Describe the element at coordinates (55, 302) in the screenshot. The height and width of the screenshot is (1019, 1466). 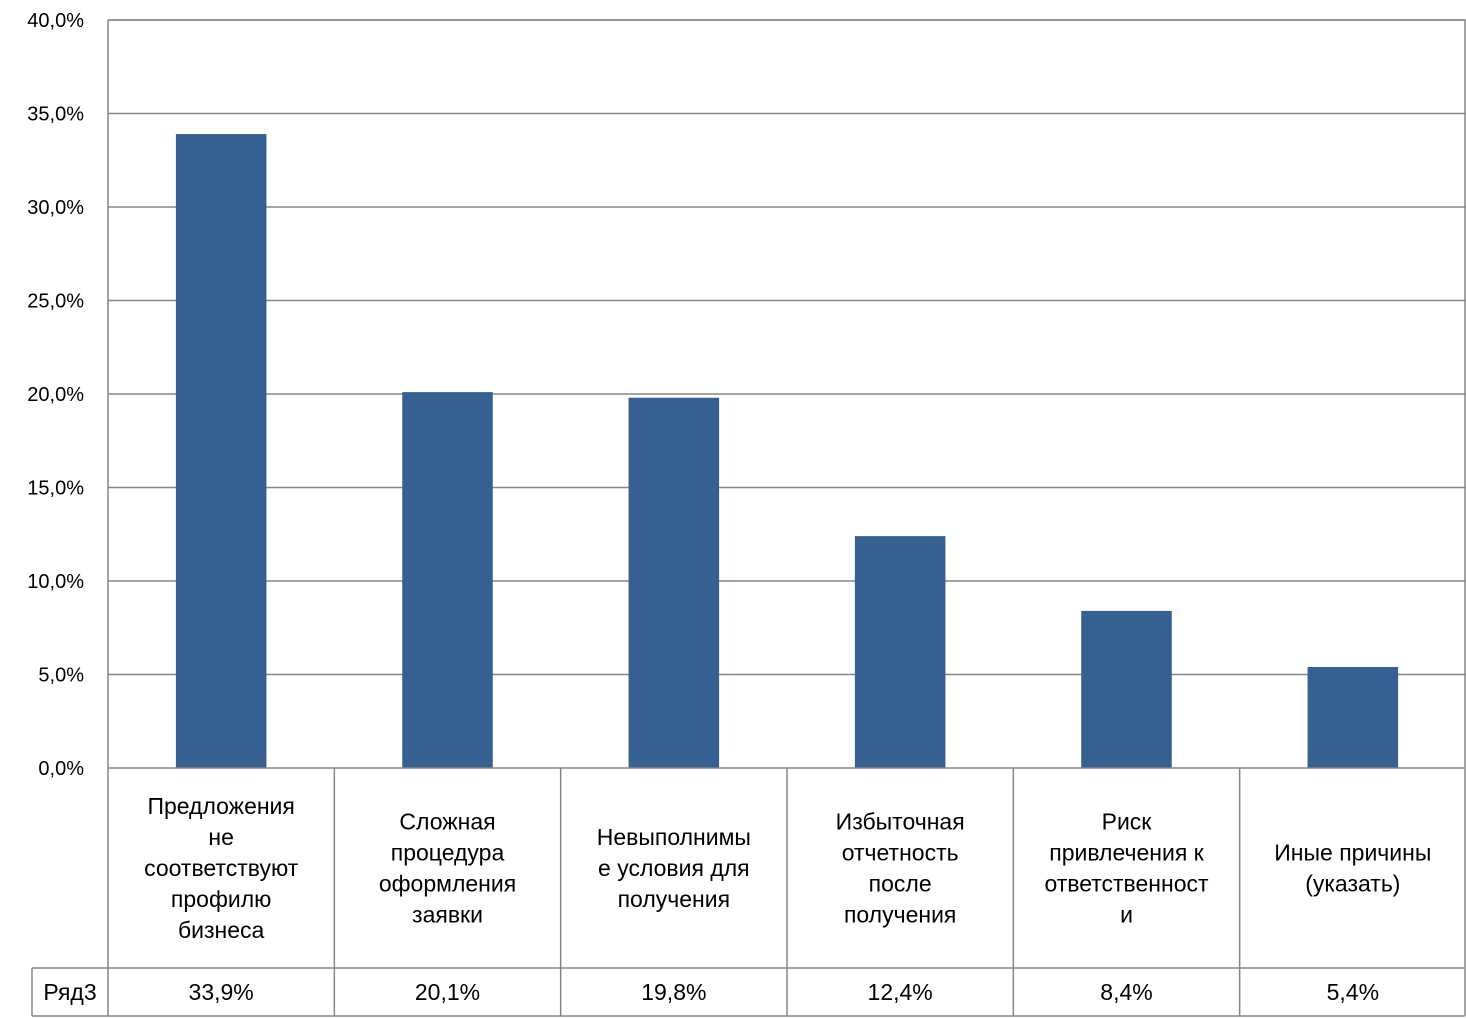
I see `y-tick-label: 25,0%` at that location.